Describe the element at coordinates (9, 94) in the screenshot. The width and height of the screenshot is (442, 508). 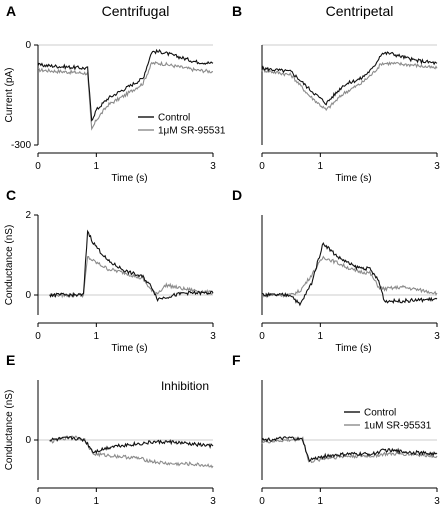
I see `y-axis-label: Current (pA)` at that location.